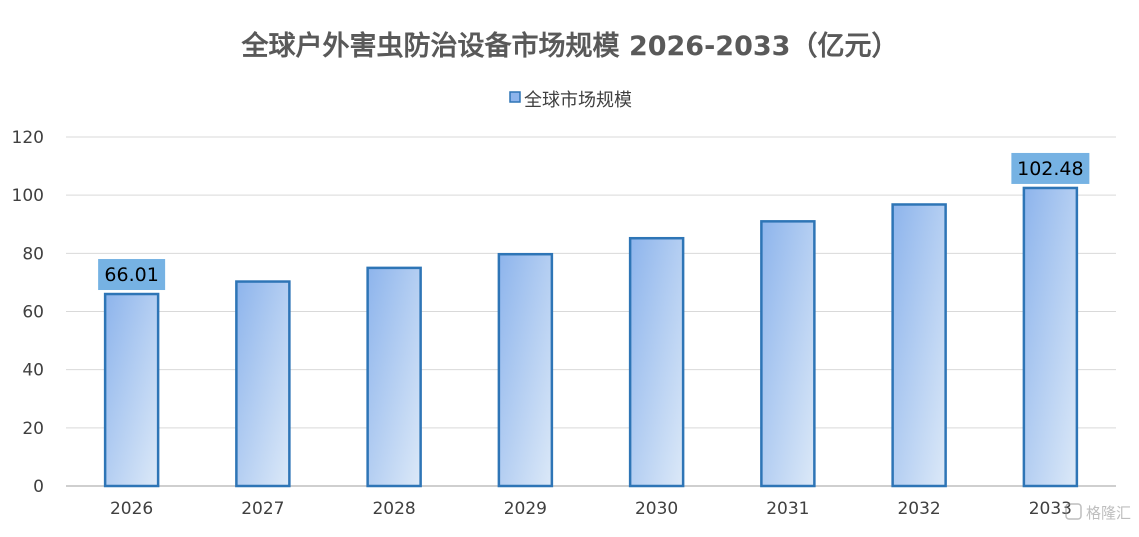 The image size is (1139, 537). What do you see at coordinates (1073, 511) in the screenshot?
I see `watermark-logo-icon` at bounding box center [1073, 511].